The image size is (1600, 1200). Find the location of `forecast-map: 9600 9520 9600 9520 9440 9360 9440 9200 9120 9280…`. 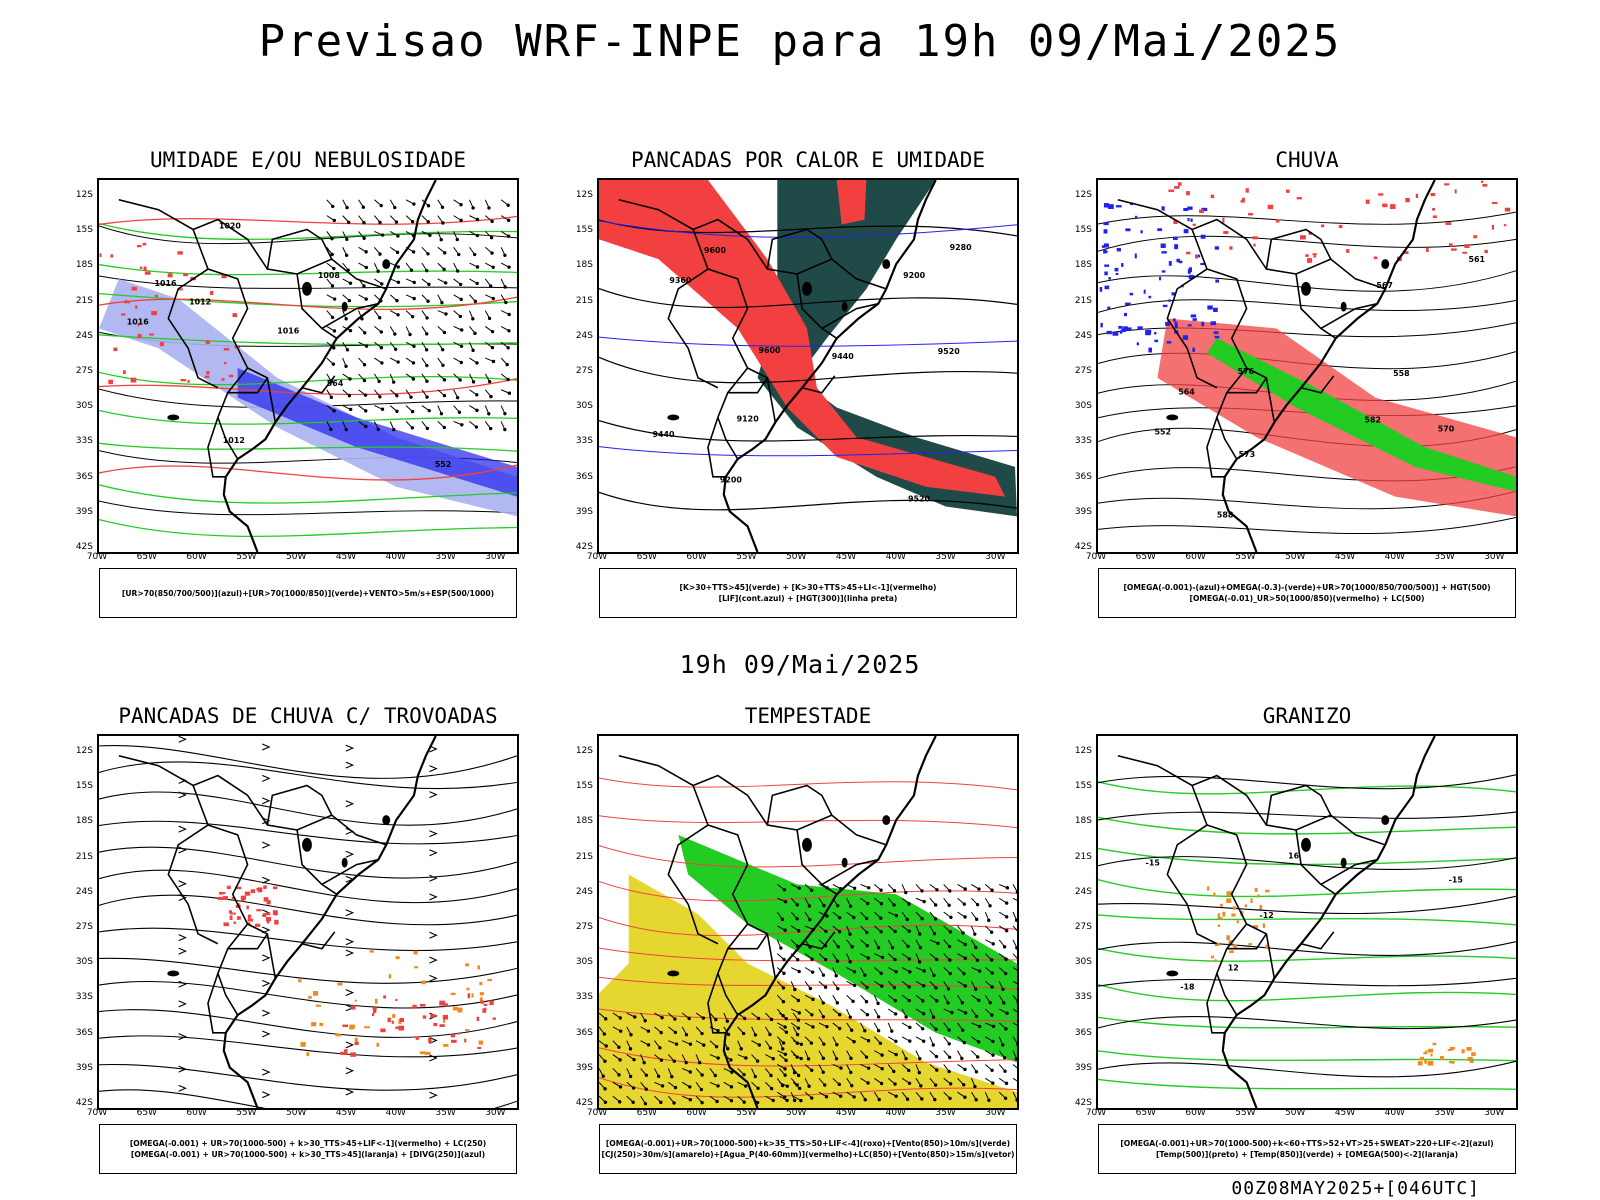

forecast-map: 9600 9520 9600 9520 9440 9360 9440 9200 9120 9280… is located at coordinates (808, 366).